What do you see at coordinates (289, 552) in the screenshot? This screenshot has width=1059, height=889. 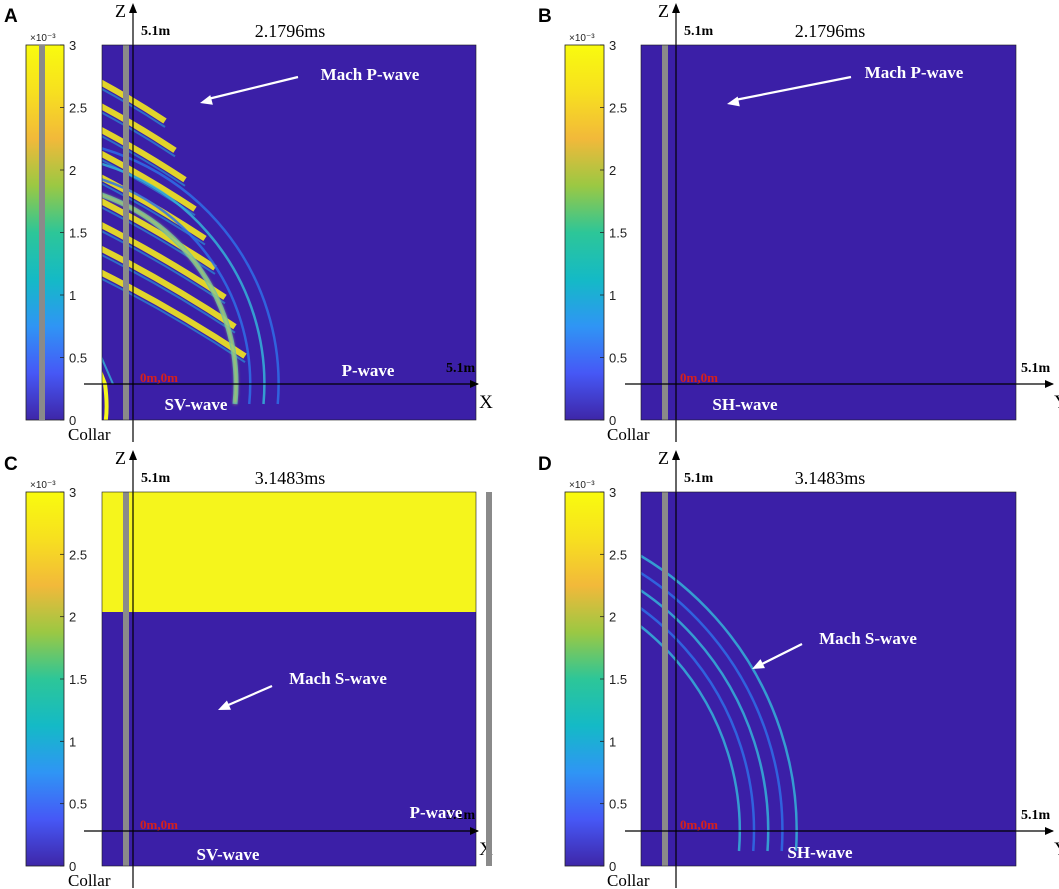 I see `wave-field` at bounding box center [289, 552].